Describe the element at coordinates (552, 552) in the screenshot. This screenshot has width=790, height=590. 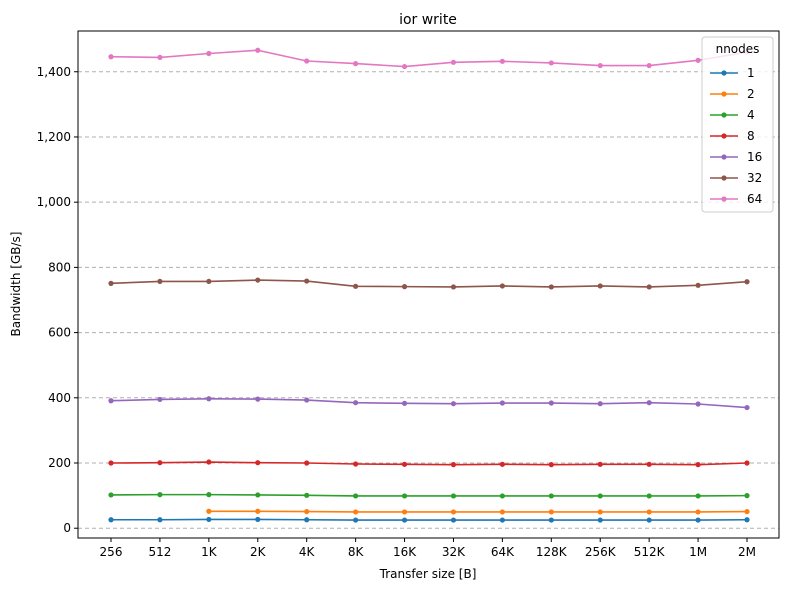
I see `x-tick-label: 128K` at that location.